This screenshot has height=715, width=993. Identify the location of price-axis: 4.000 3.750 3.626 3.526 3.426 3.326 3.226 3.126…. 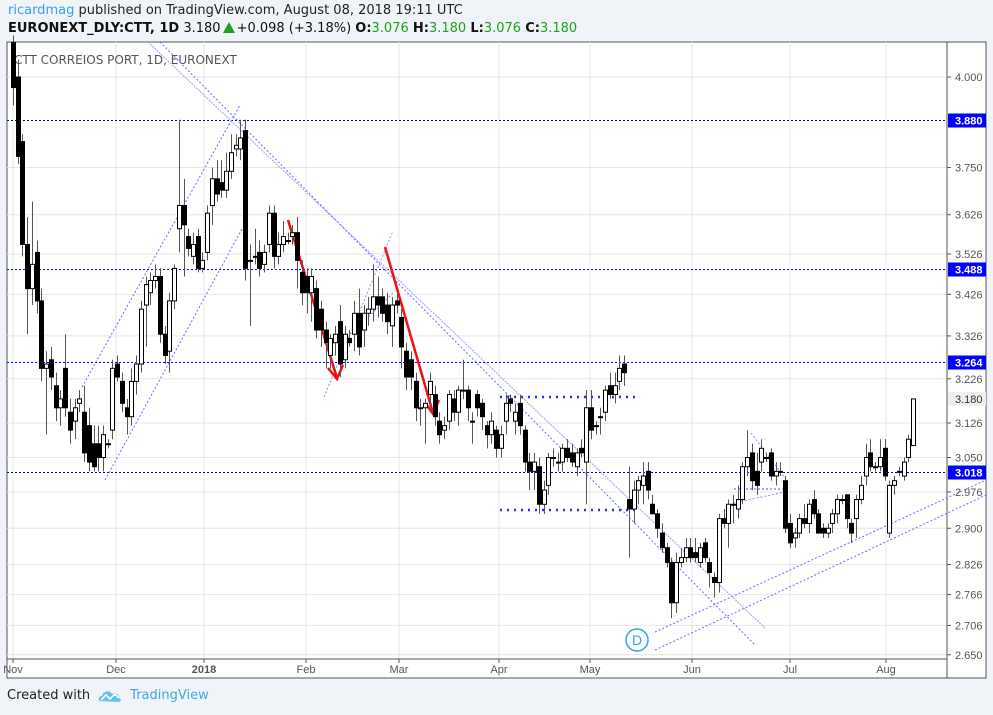
(966, 367).